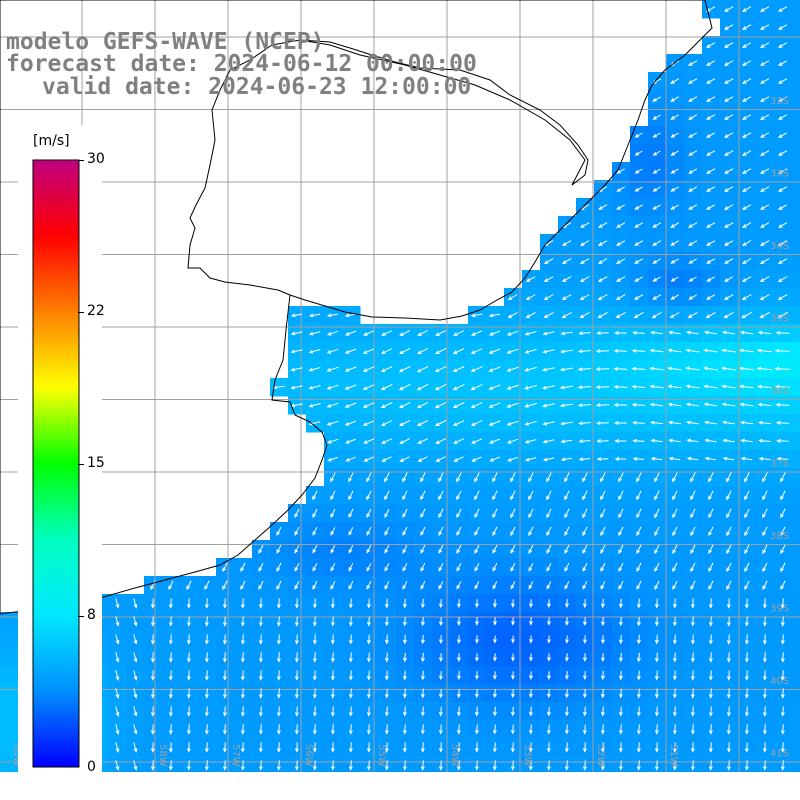 This screenshot has height=800, width=800. I want to click on latitude-label: 35S, so click(779, 319).